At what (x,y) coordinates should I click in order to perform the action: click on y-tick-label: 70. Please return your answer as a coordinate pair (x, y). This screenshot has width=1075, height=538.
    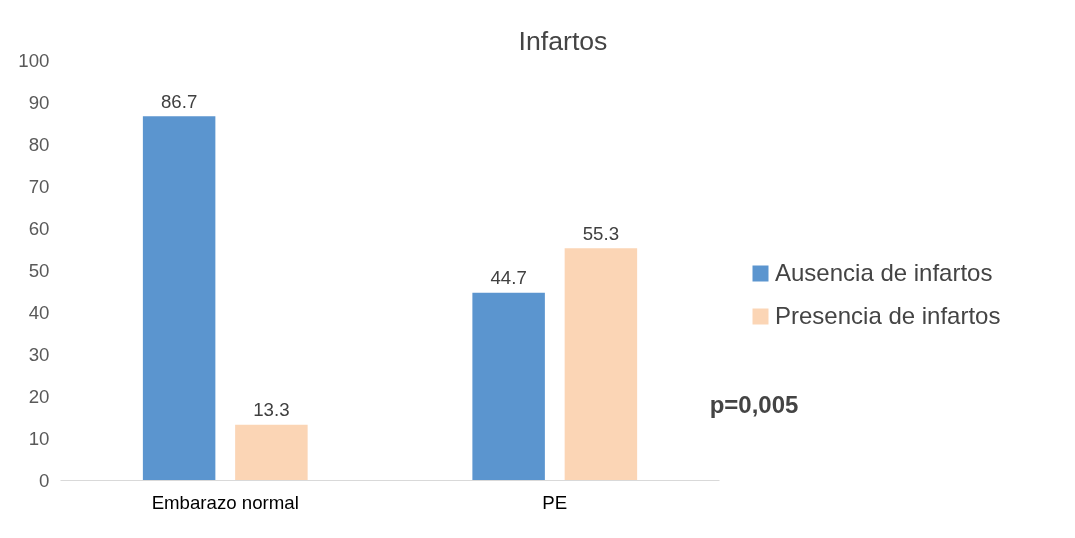
    Looking at the image, I should click on (39, 186).